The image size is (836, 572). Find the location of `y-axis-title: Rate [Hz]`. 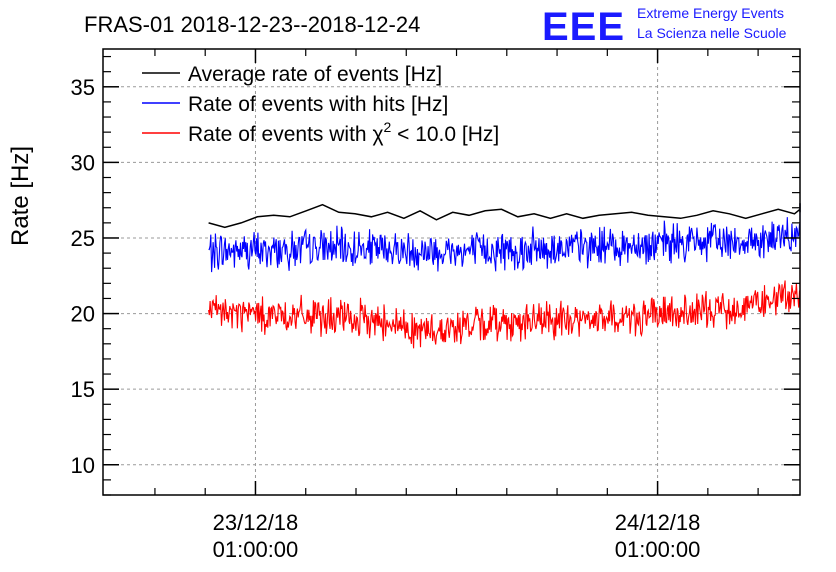

y-axis-title: Rate [Hz] is located at coordinates (20, 196).